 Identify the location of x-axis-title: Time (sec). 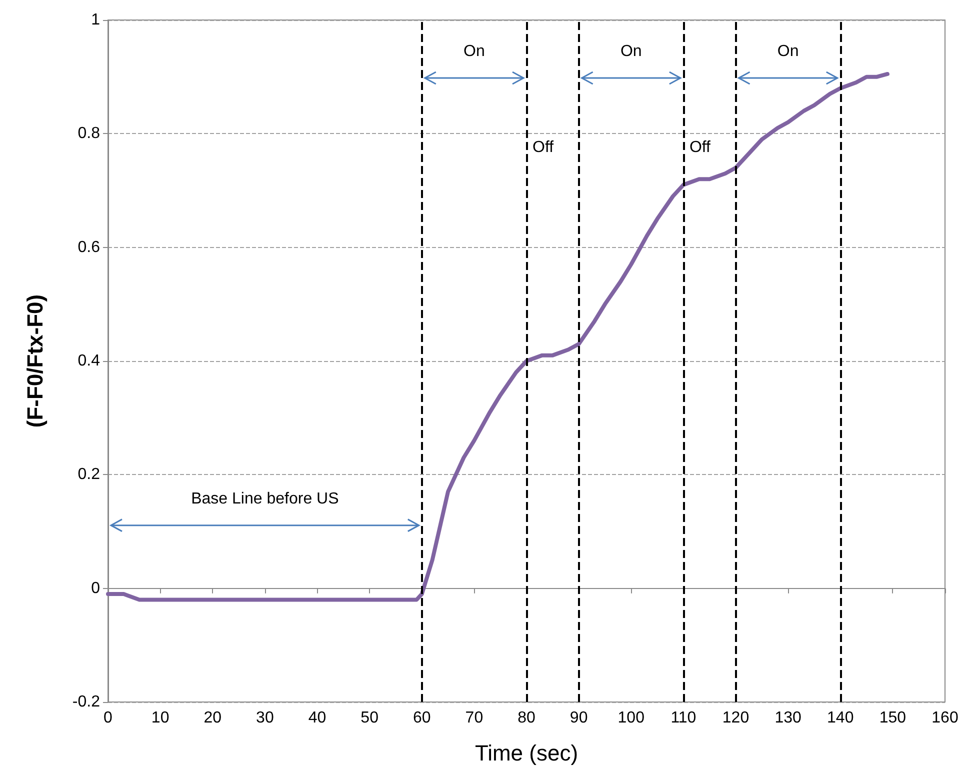
(526, 753).